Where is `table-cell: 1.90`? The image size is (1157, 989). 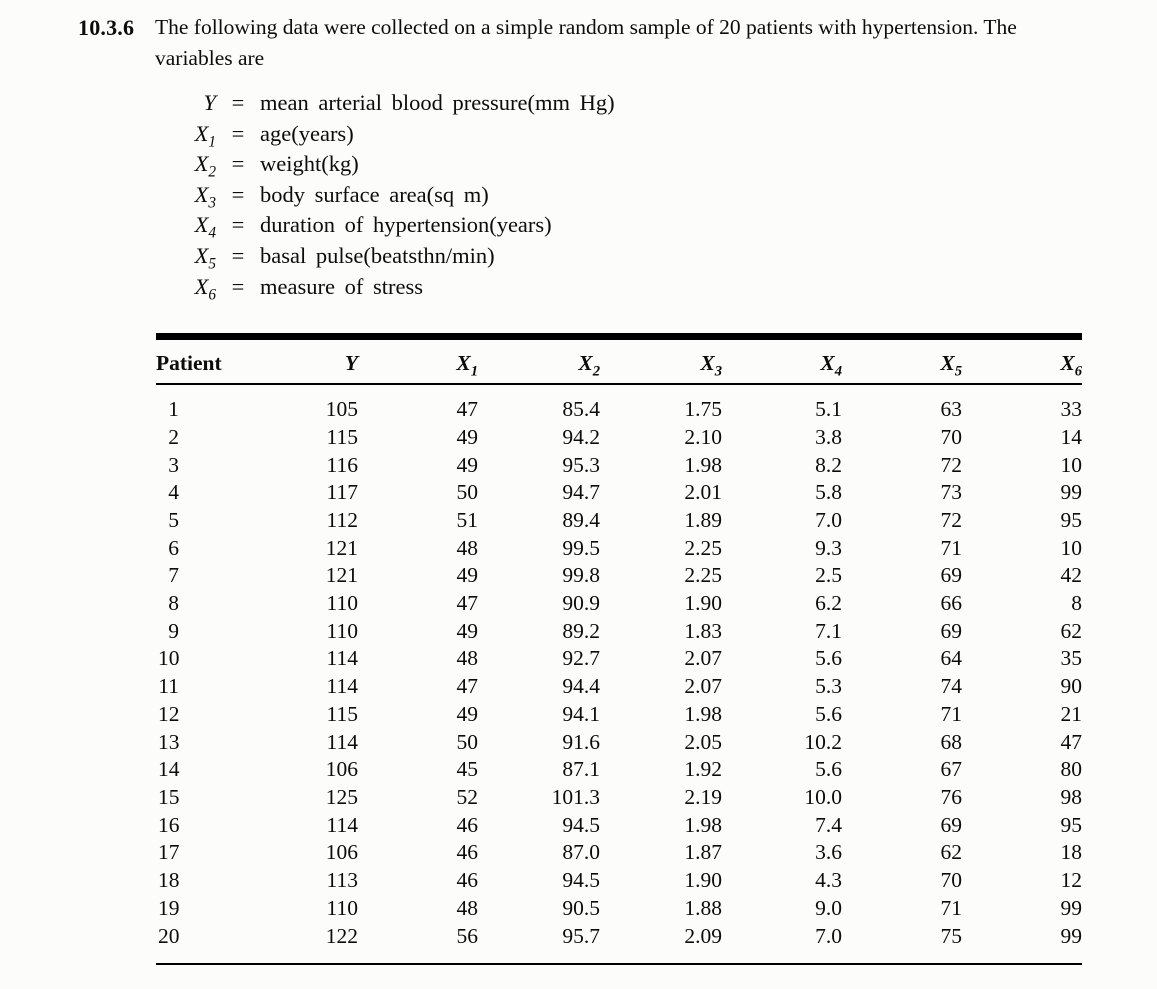 table-cell: 1.90 is located at coordinates (703, 603).